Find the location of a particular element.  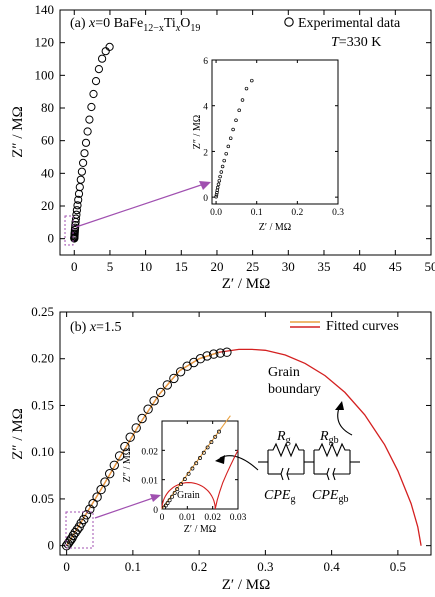

label-cpe-g: CPEg is located at coordinates (279, 496).